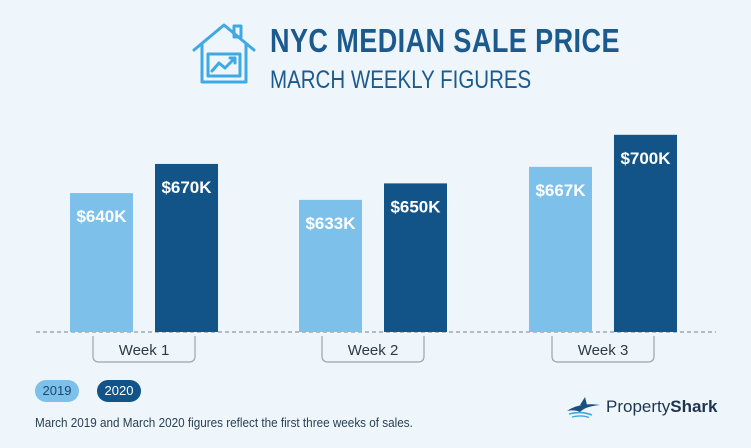 The width and height of the screenshot is (751, 448). Describe the element at coordinates (119, 391) in the screenshot. I see `legend-item-2020: 2020` at that location.